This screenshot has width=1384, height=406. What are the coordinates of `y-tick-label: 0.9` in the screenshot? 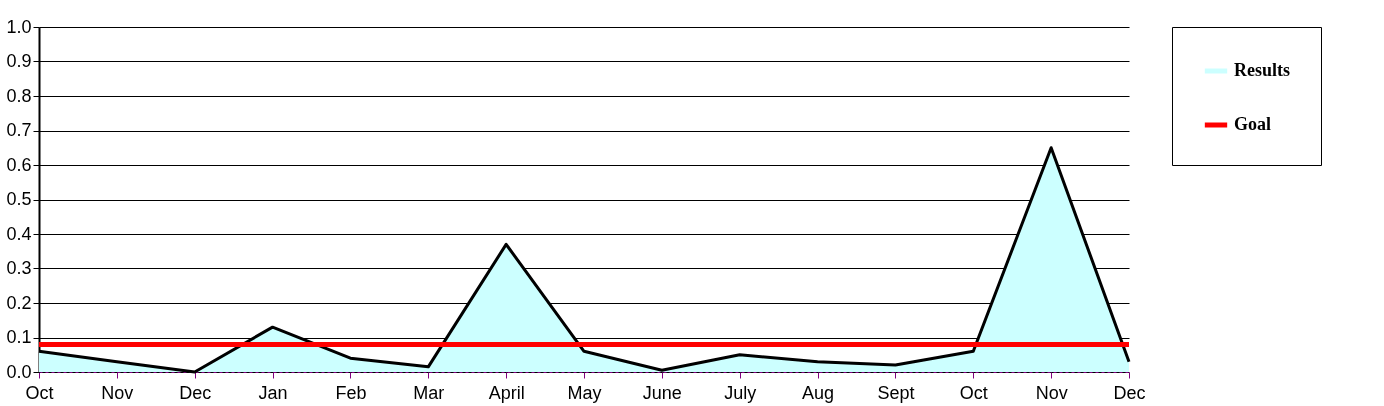 It's located at (19, 61).